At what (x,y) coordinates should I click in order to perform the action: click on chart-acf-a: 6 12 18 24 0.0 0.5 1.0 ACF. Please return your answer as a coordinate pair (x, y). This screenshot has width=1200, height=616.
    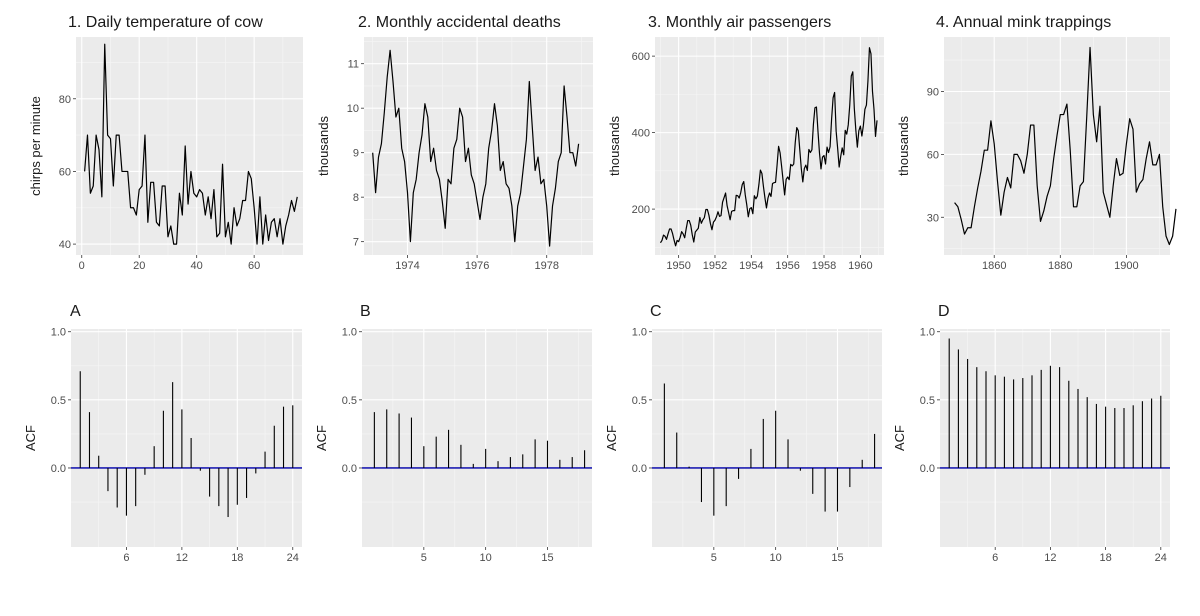
    Looking at the image, I should click on (162, 445).